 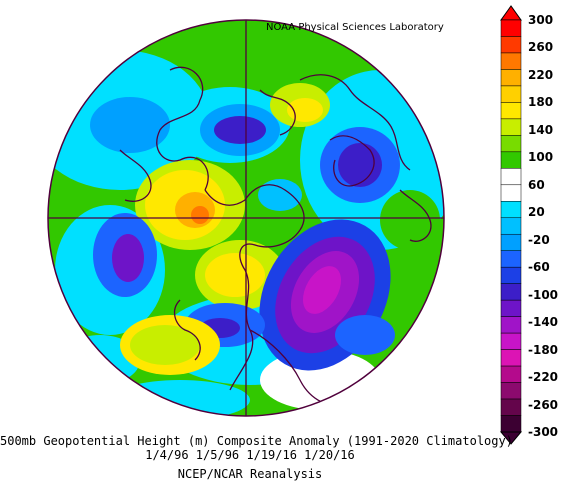 I want to click on colorbar-tick-label: -20, so click(x=539, y=239).